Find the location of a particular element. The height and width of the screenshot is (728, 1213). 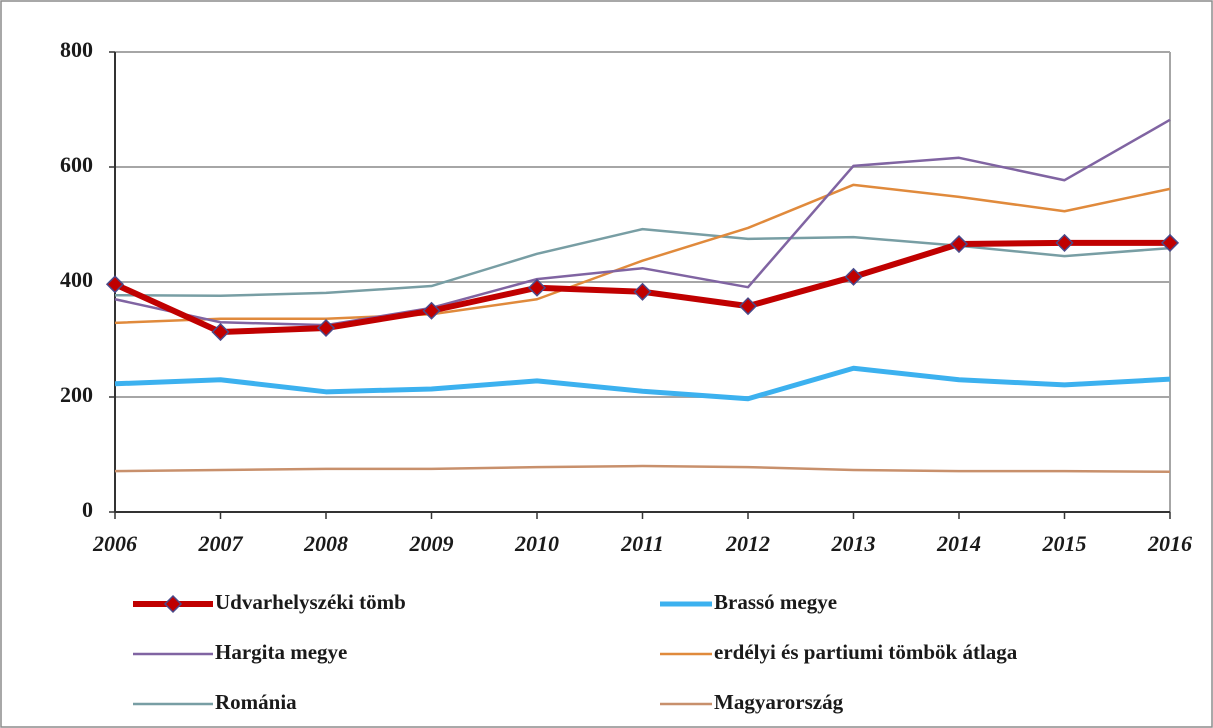

x-tick-label: 2010 is located at coordinates (536, 543).